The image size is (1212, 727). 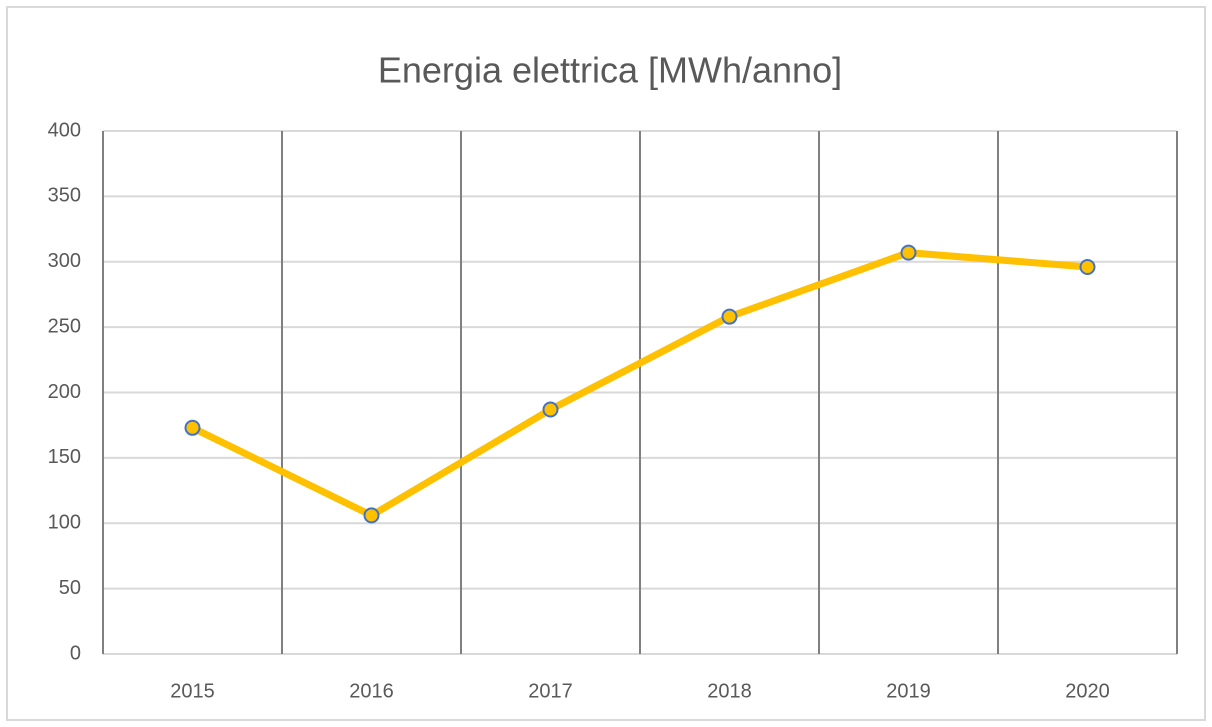 I want to click on y-tick-label: 350, so click(x=64, y=196).